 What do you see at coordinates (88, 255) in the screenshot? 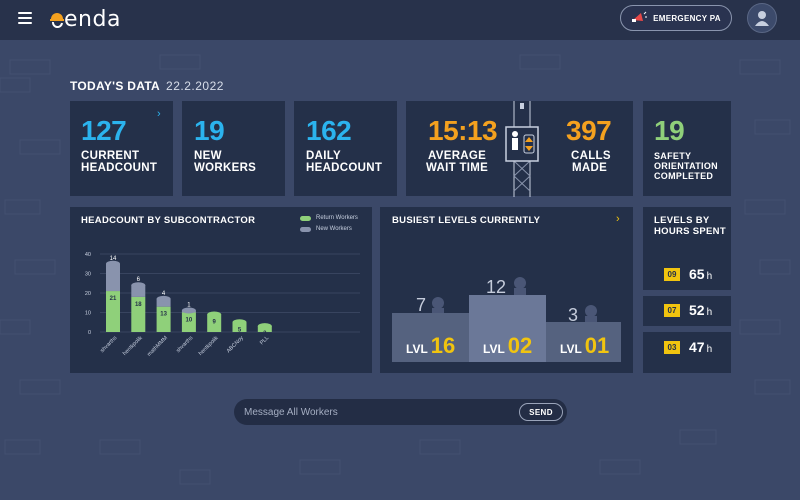
I see `y-tick-label: 40` at bounding box center [88, 255].